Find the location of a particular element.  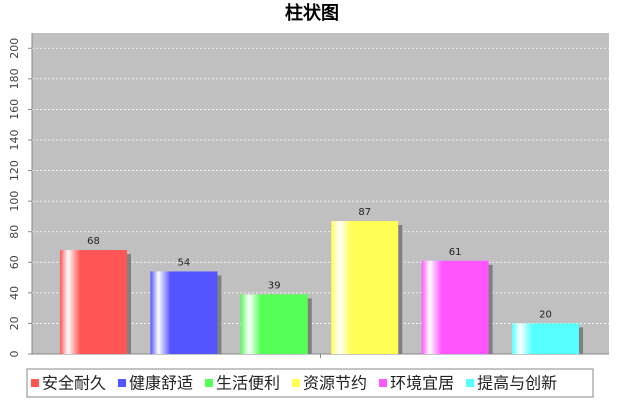

y-tick-label: 160 is located at coordinates (14, 109).